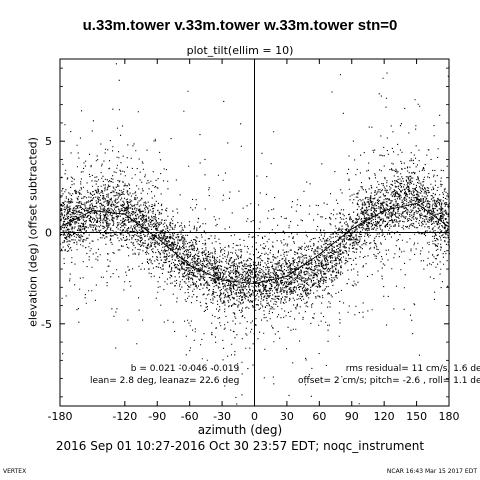 Image resolution: width=480 pixels, height=480 pixels. I want to click on x-tick-label: 0, so click(254, 416).